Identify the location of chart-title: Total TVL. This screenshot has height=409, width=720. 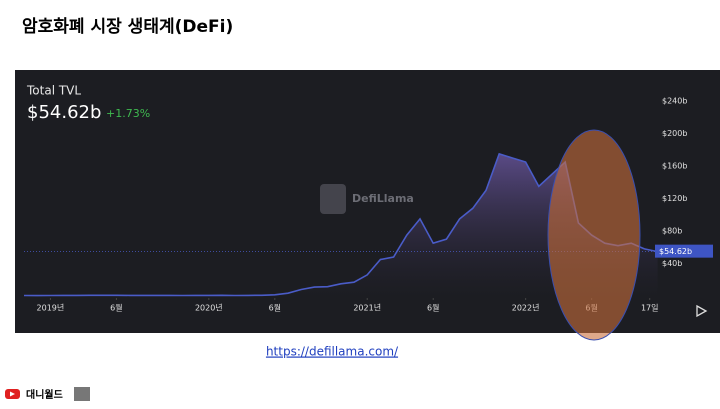
(53, 91).